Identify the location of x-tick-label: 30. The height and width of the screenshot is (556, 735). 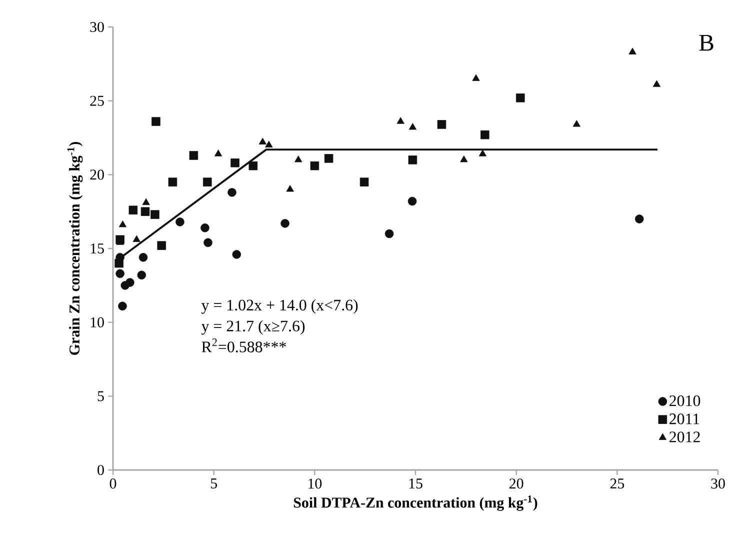
(718, 483).